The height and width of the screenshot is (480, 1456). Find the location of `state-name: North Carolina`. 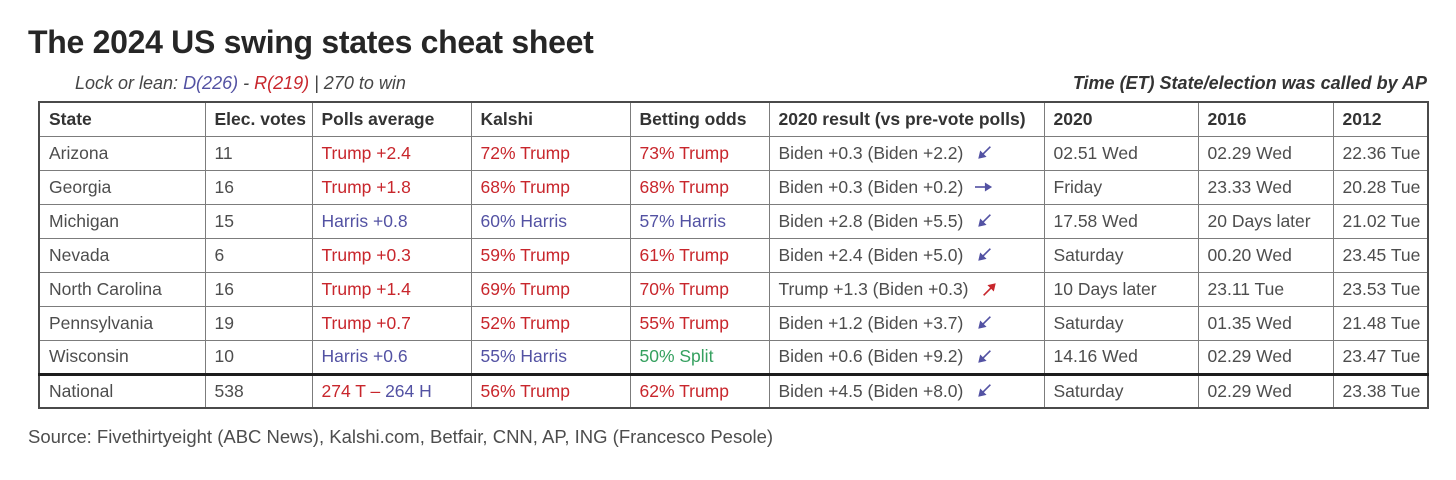

state-name: North Carolina is located at coordinates (122, 289).